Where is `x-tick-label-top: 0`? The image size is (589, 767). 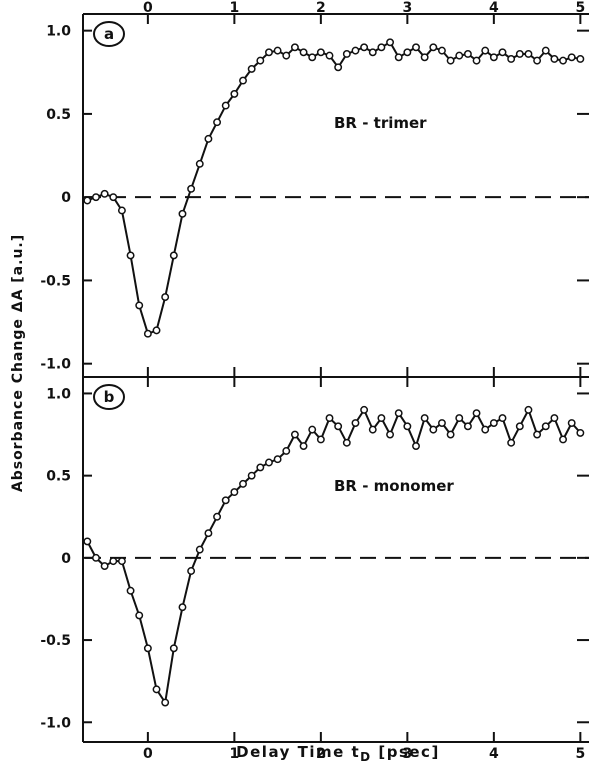 x-tick-label-top: 0 is located at coordinates (148, 8).